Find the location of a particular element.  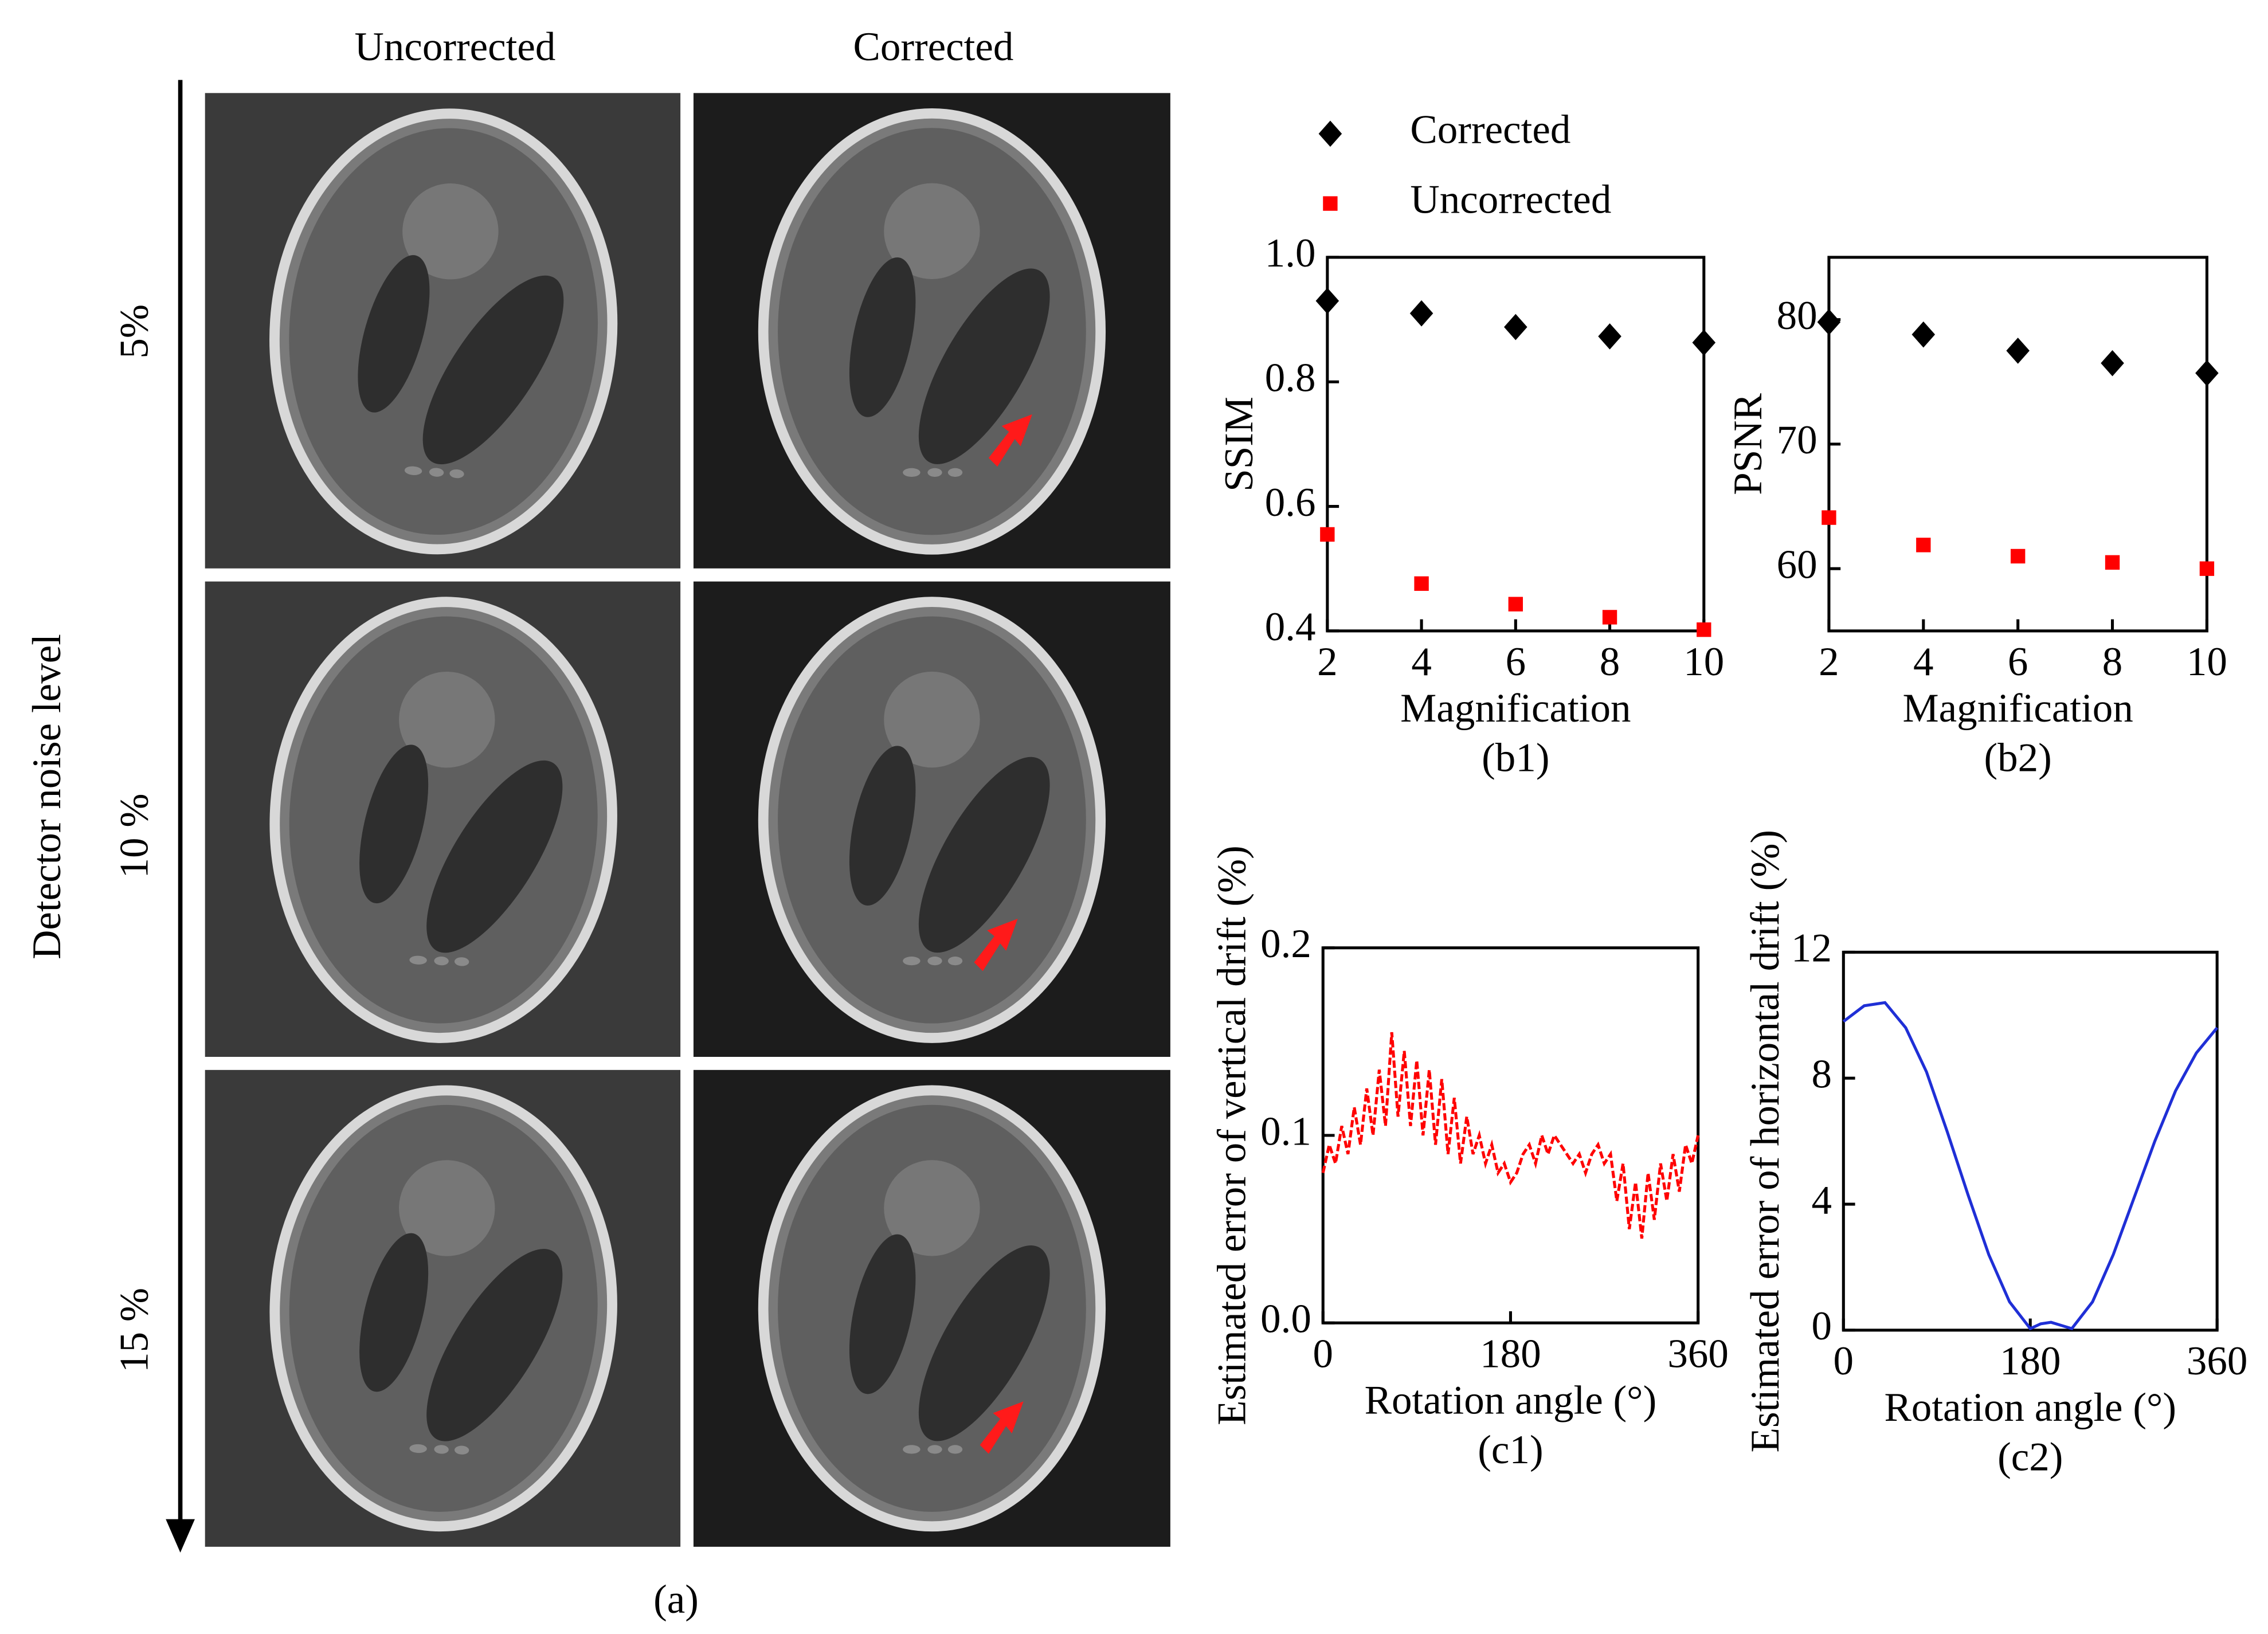

column-header: Corrected is located at coordinates (933, 47).